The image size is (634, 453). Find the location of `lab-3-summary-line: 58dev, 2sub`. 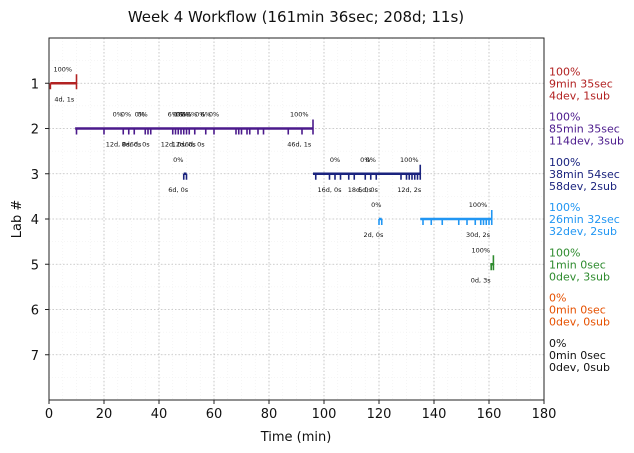

lab-3-summary-line: 58dev, 2sub is located at coordinates (583, 186).